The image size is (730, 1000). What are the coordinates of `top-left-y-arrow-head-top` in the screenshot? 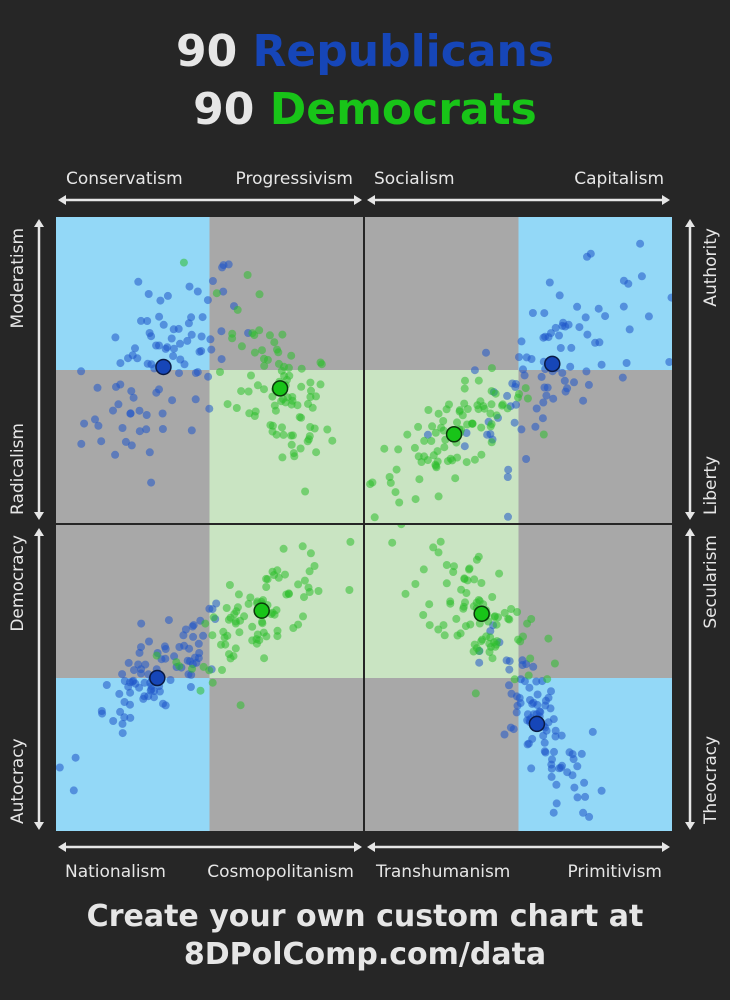 It's located at (39, 223).